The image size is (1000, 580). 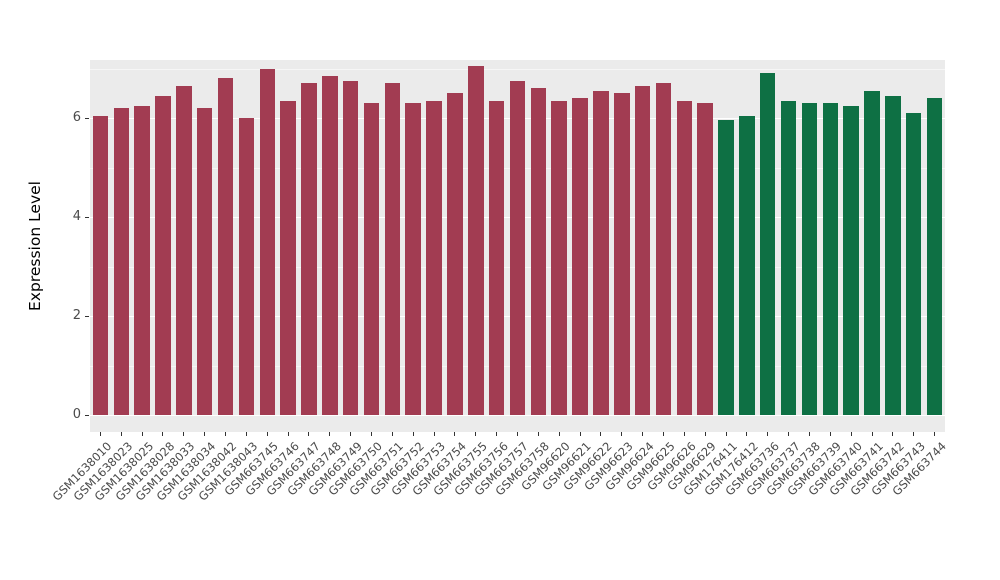 I want to click on y-tick-label: 0, so click(x=76, y=414).